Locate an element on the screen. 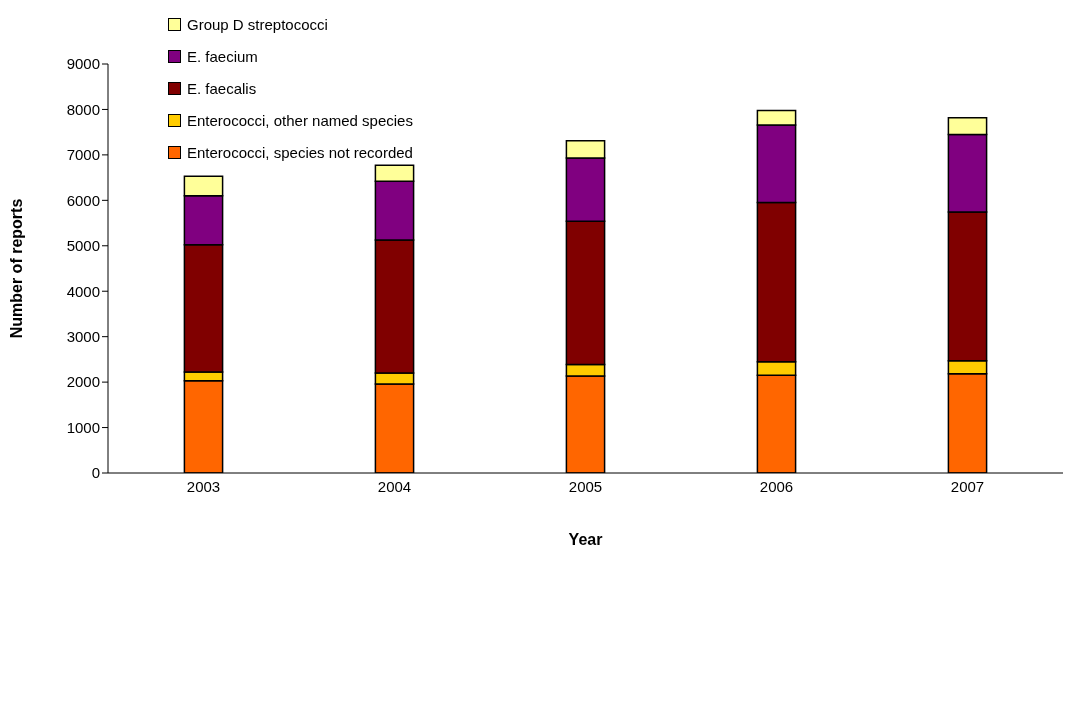 This screenshot has width=1071, height=716. y-tick-label: 7000 is located at coordinates (83, 155).